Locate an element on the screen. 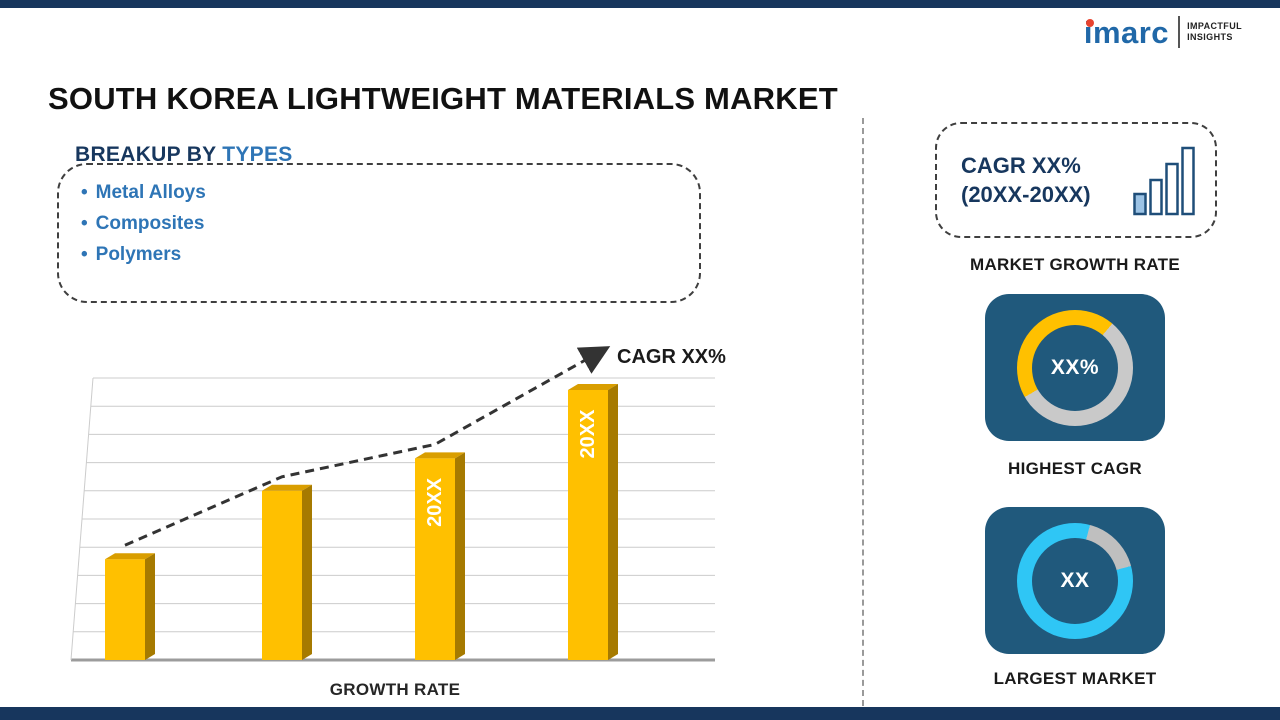 The image size is (1280, 720). largest-market-donut: XX is located at coordinates (1075, 580).